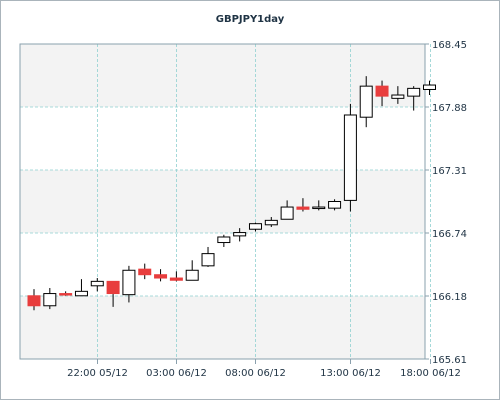 This screenshot has height=400, width=500. Describe the element at coordinates (449, 108) in the screenshot. I see `y-tick-label: 167.88` at that location.